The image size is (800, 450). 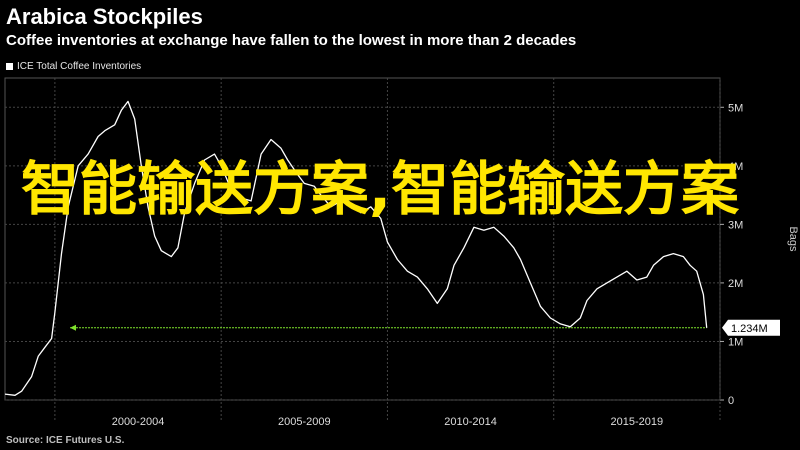 I want to click on chart-title: Arabica Stockpiles, so click(x=104, y=16).